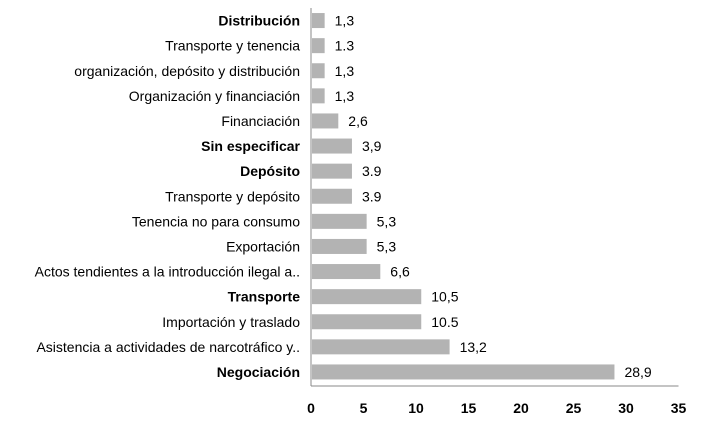 The width and height of the screenshot is (711, 443). Describe the element at coordinates (270, 171) in the screenshot. I see `category-label: Depósito` at that location.